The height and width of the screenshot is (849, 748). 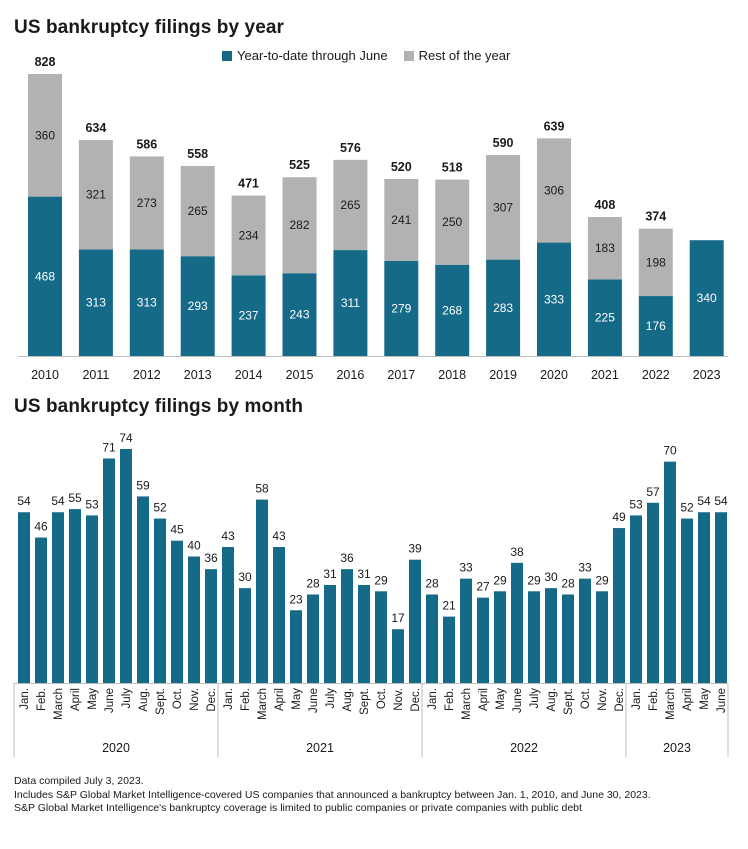 I want to click on label-rest-2016: 265, so click(x=350, y=205).